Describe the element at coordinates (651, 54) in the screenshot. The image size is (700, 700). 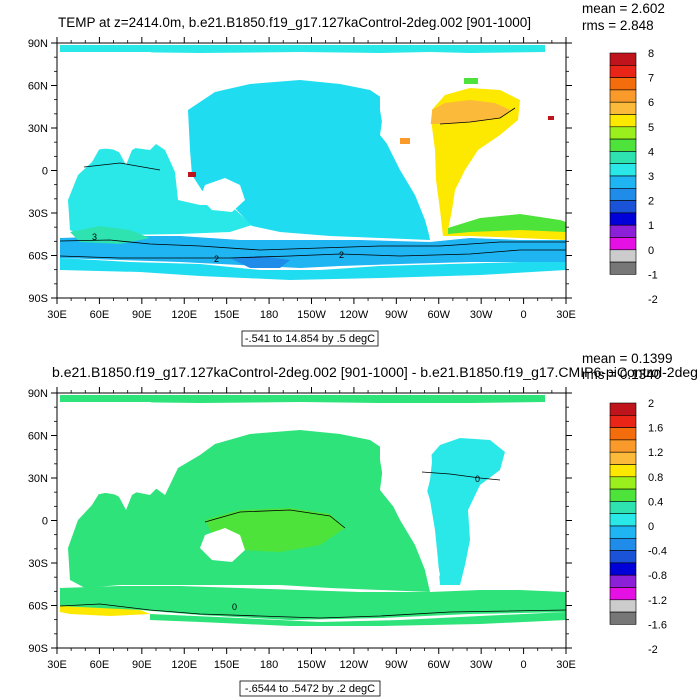
I see `colorbar-label-0-0: 8` at that location.